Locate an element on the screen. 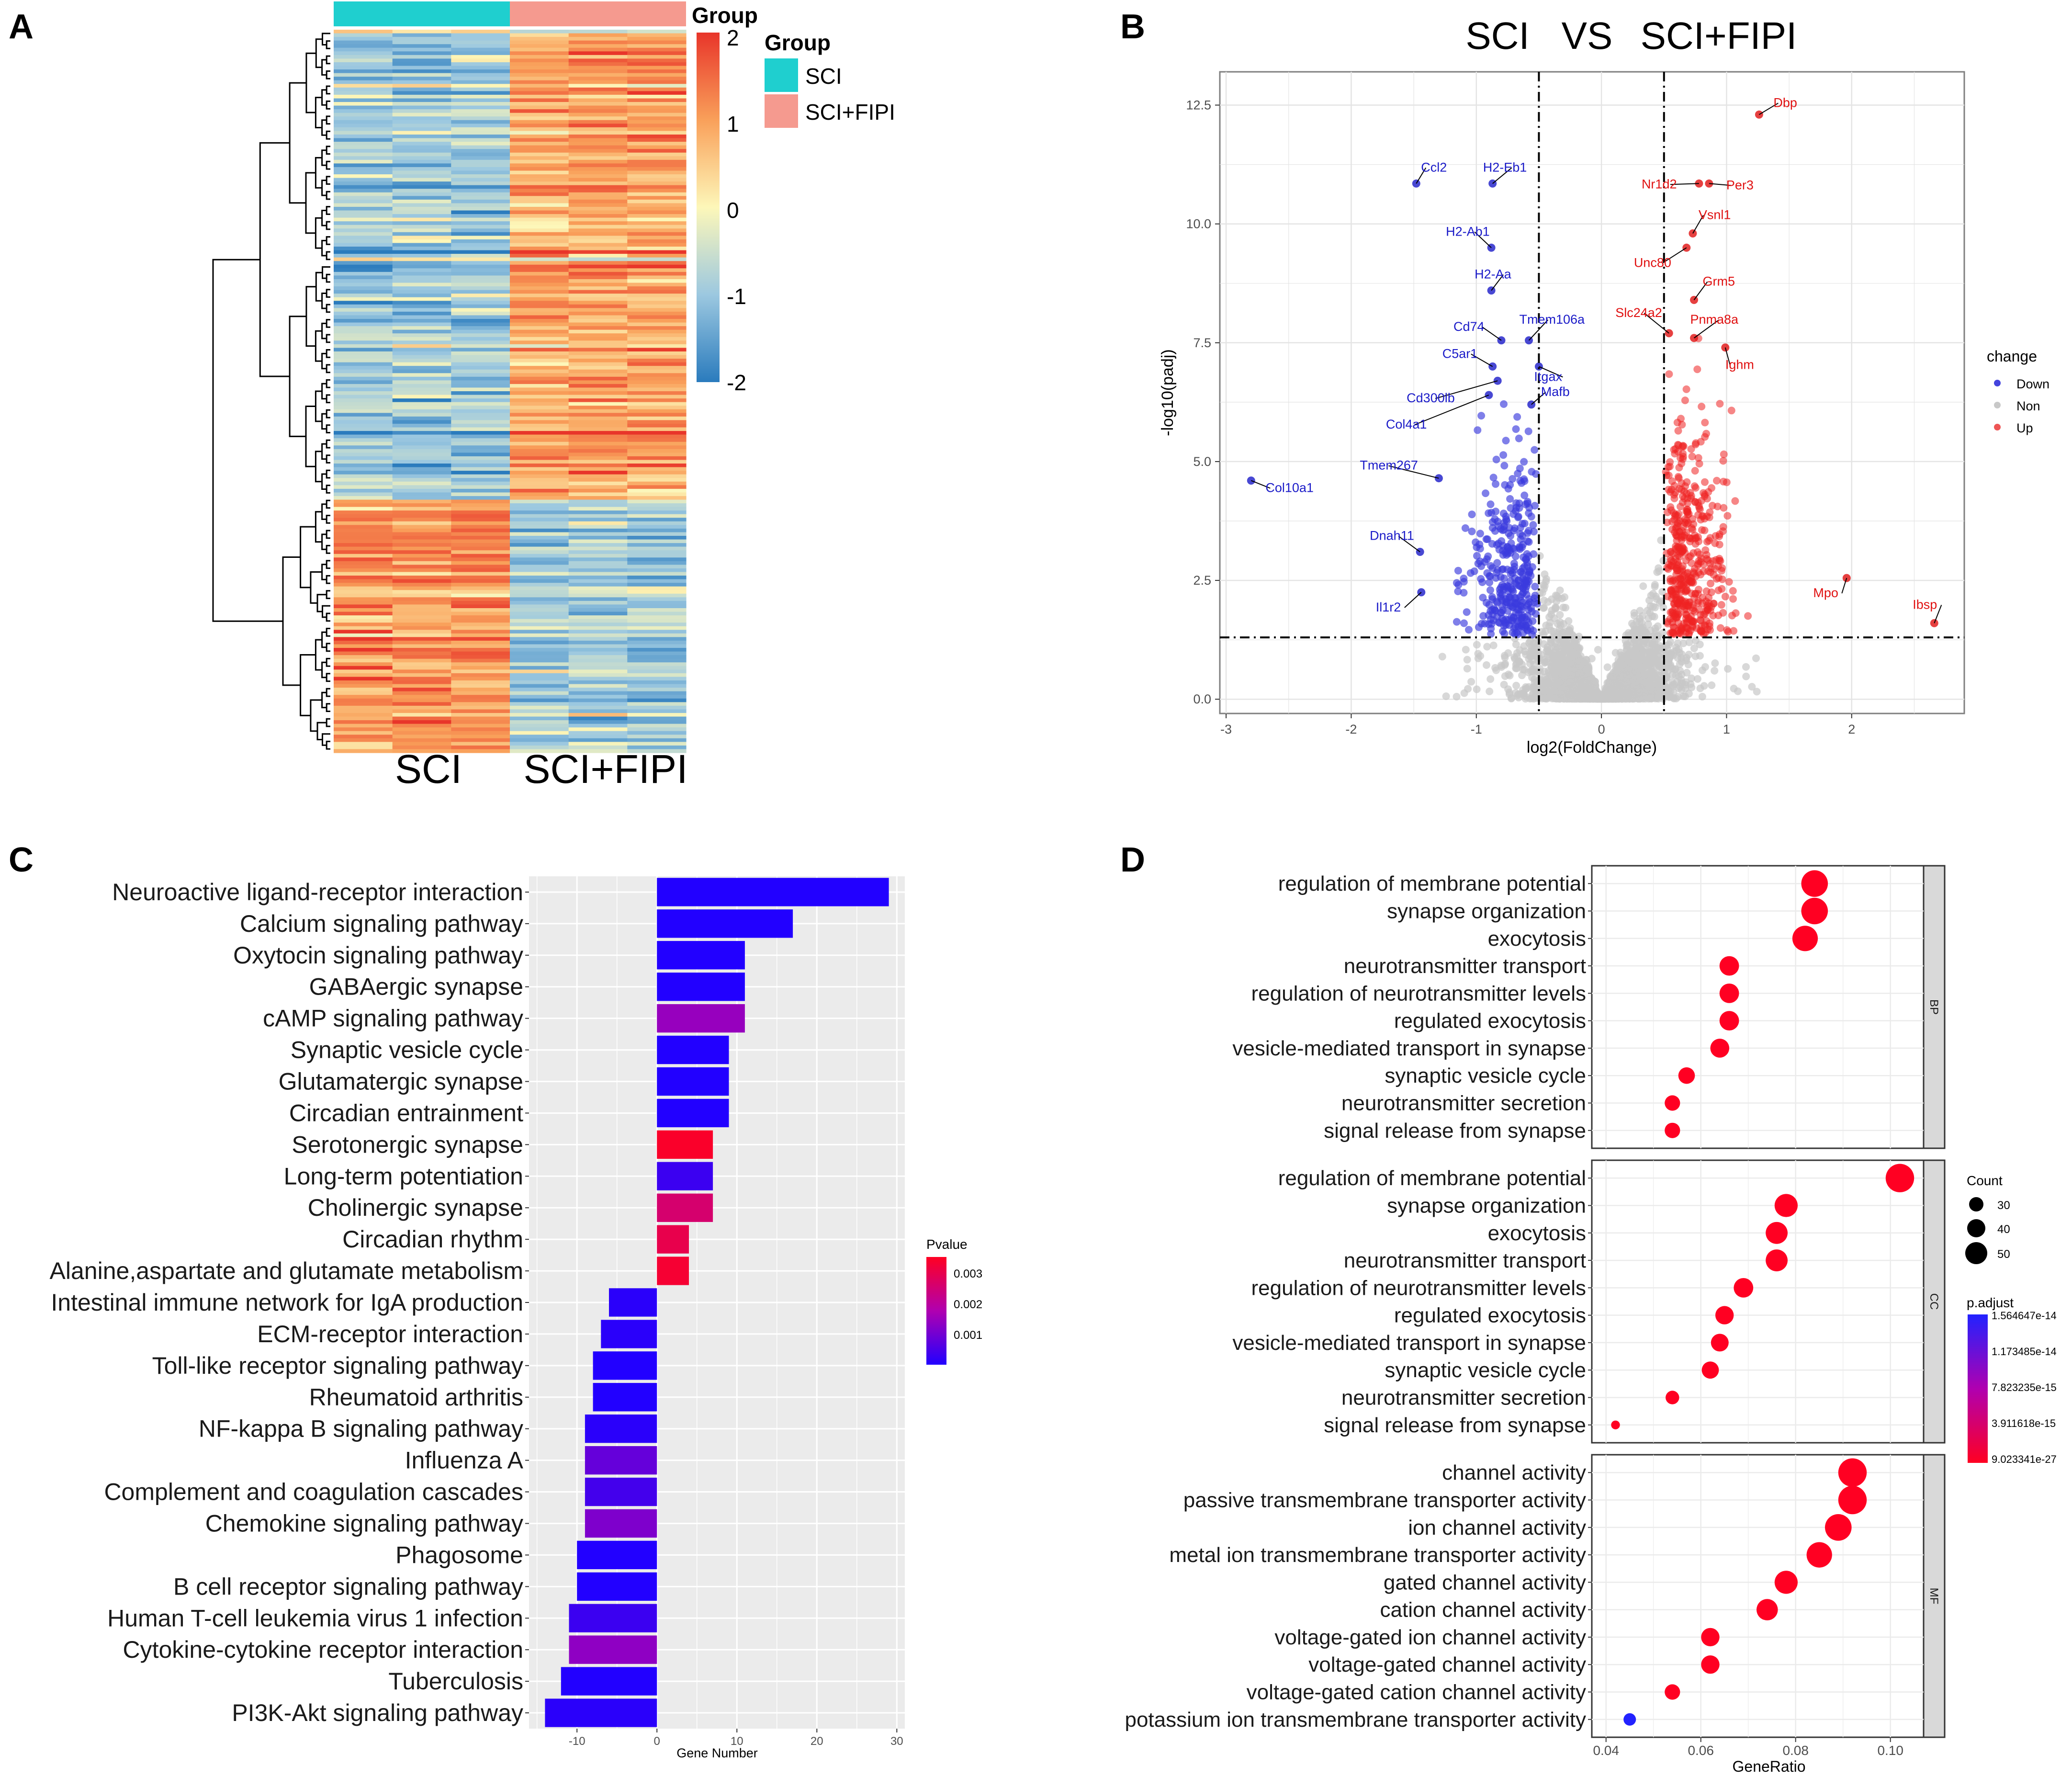 This screenshot has width=2072, height=1777. volcano-gene-label: Ibsp is located at coordinates (1925, 604).